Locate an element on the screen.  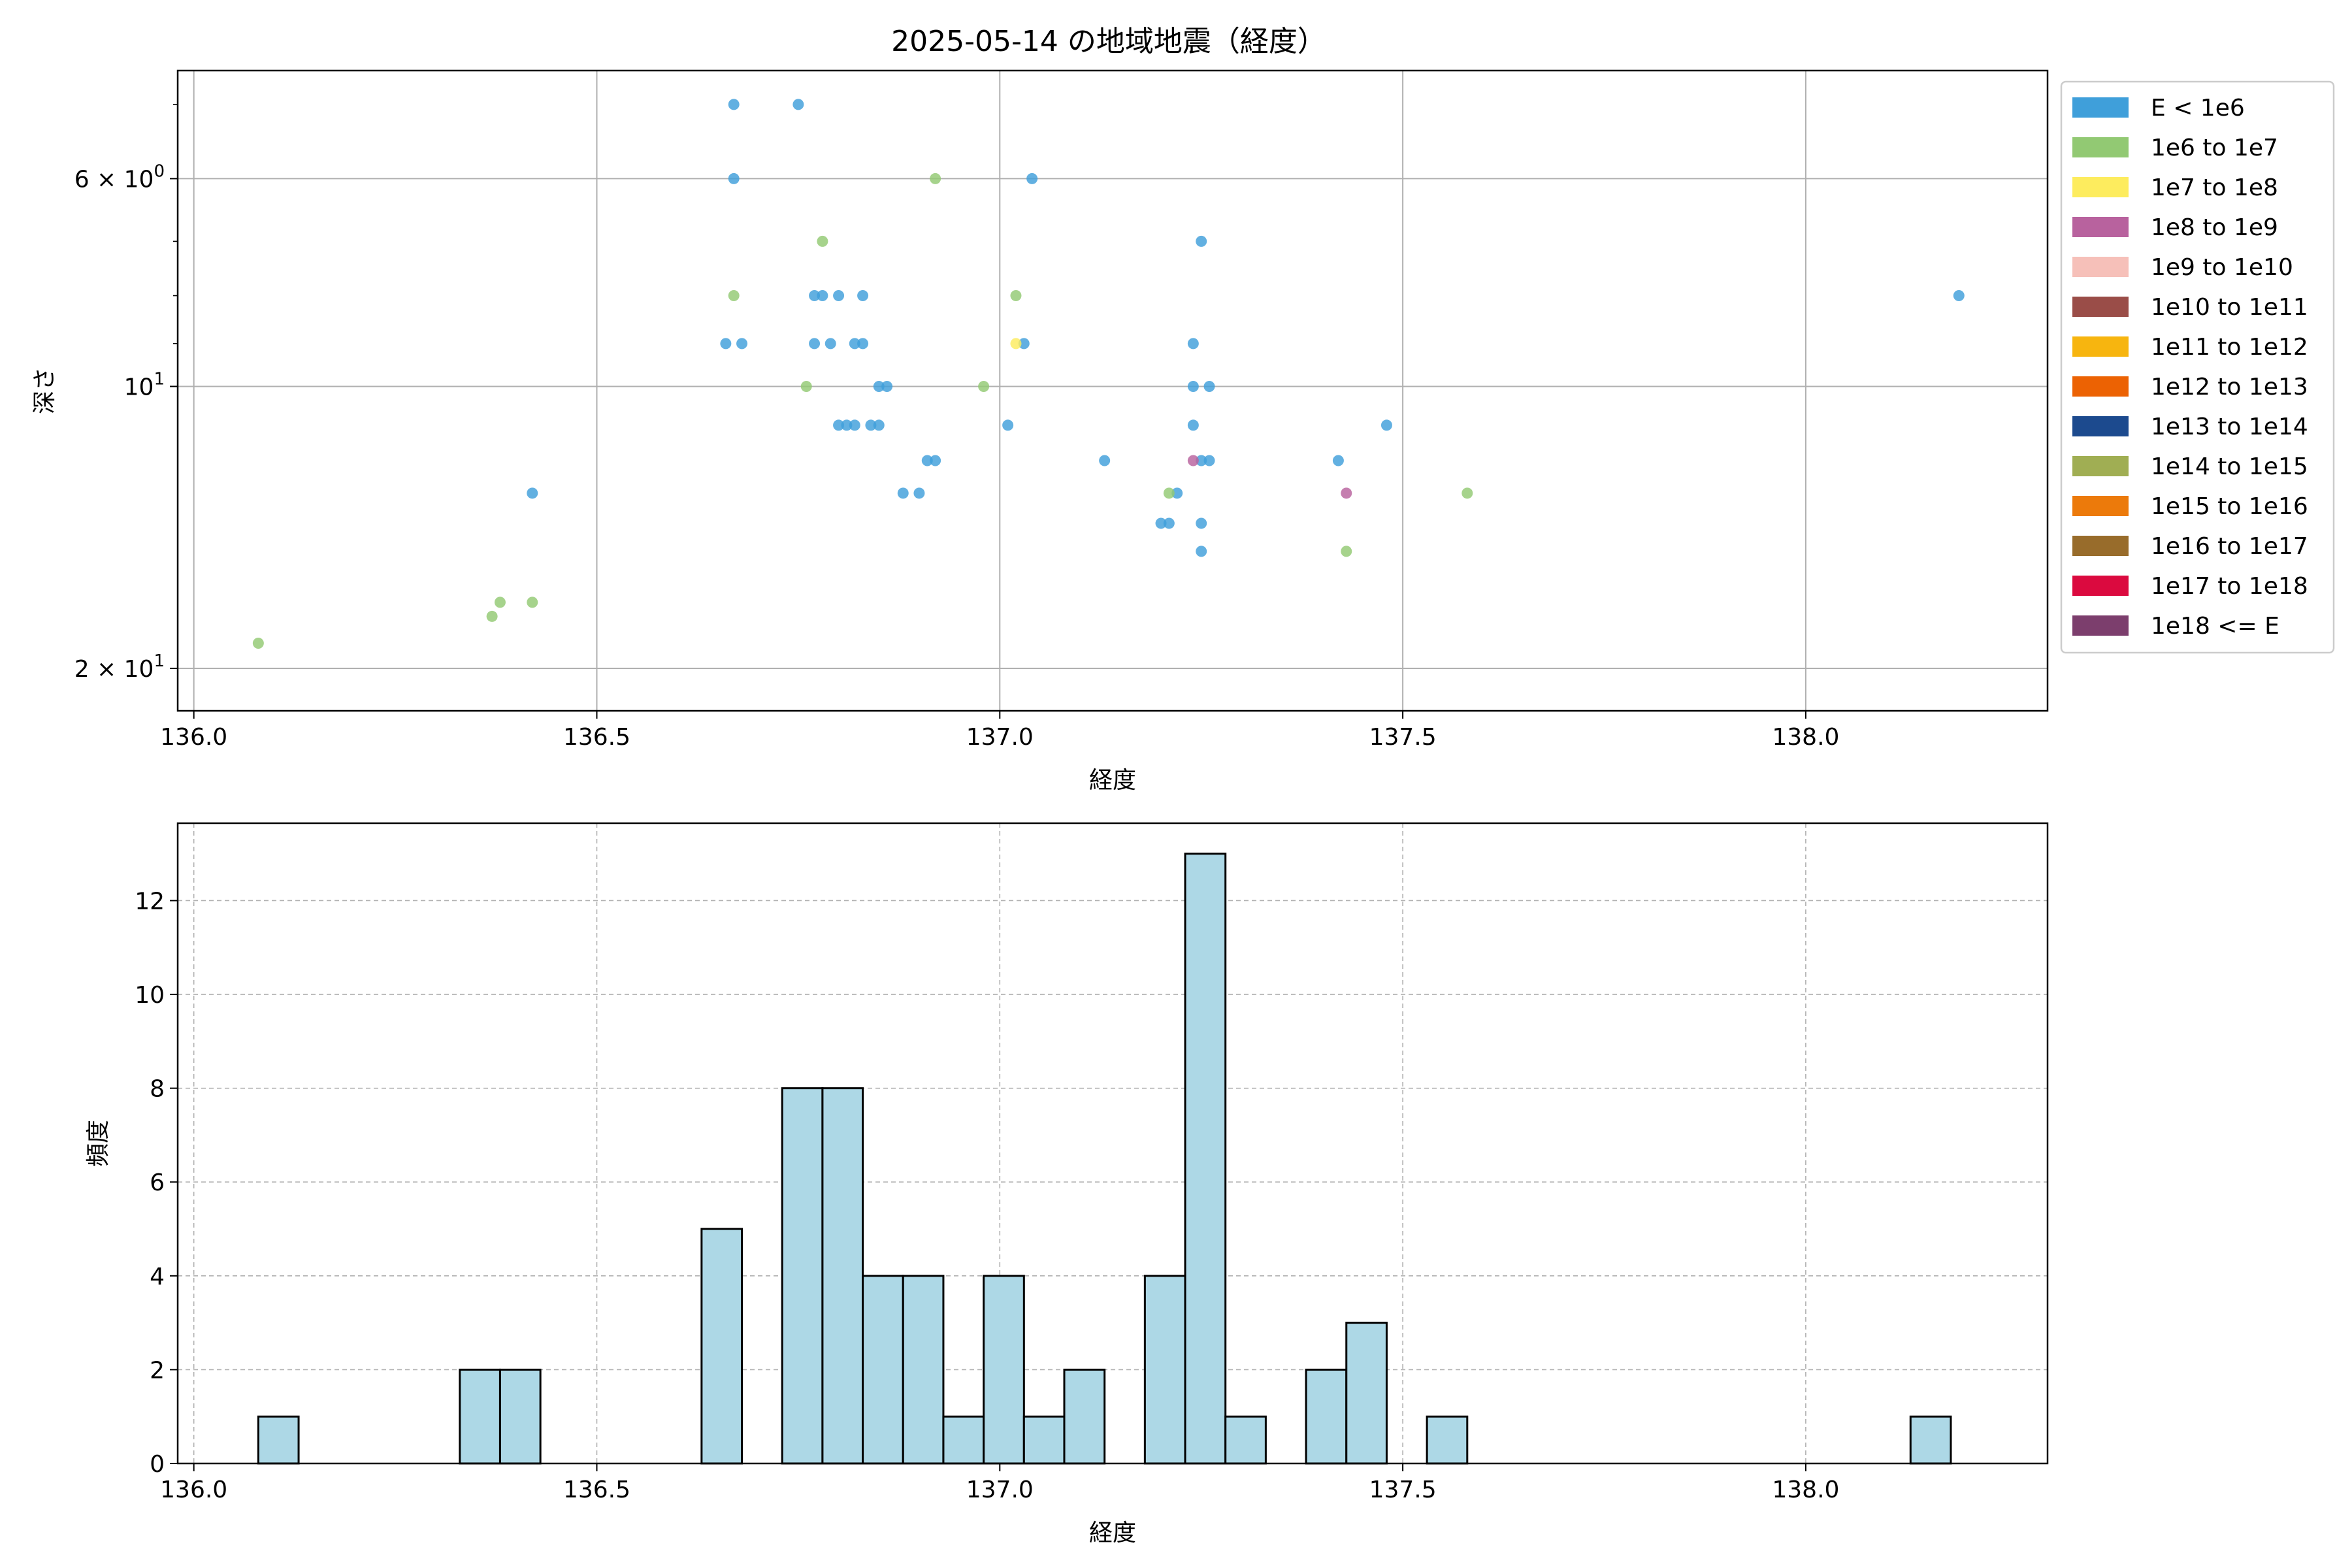
legend-label: 1e12 to 1e13 is located at coordinates (2229, 387).